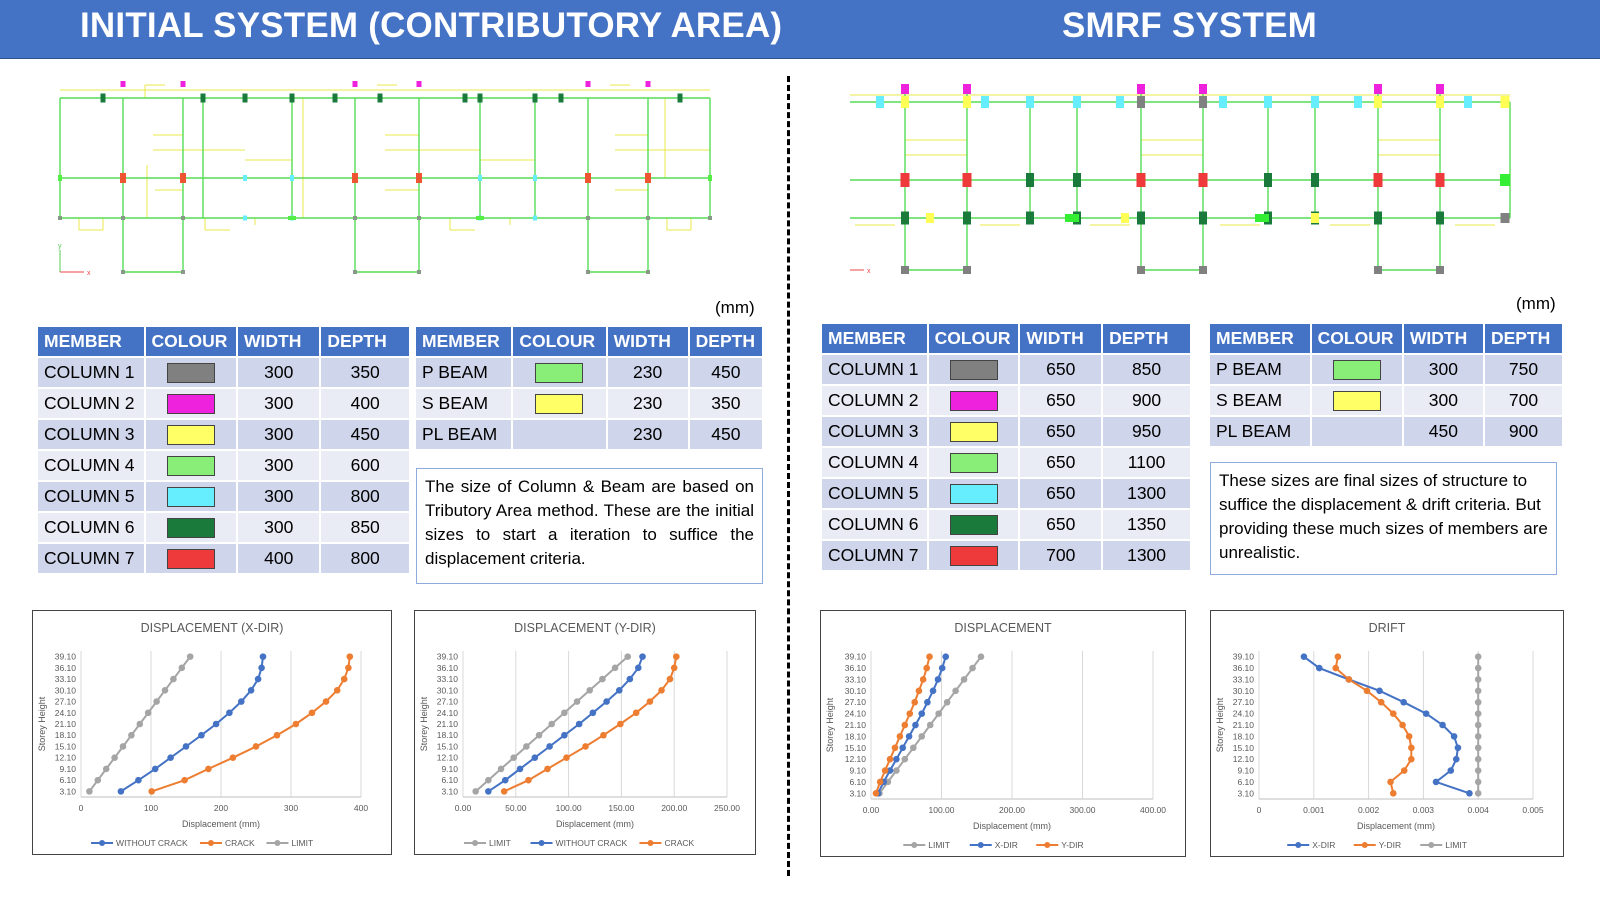 The height and width of the screenshot is (900, 1600). Describe the element at coordinates (223, 434) in the screenshot. I see `table-row: COLUMN 3 300 450` at that location.